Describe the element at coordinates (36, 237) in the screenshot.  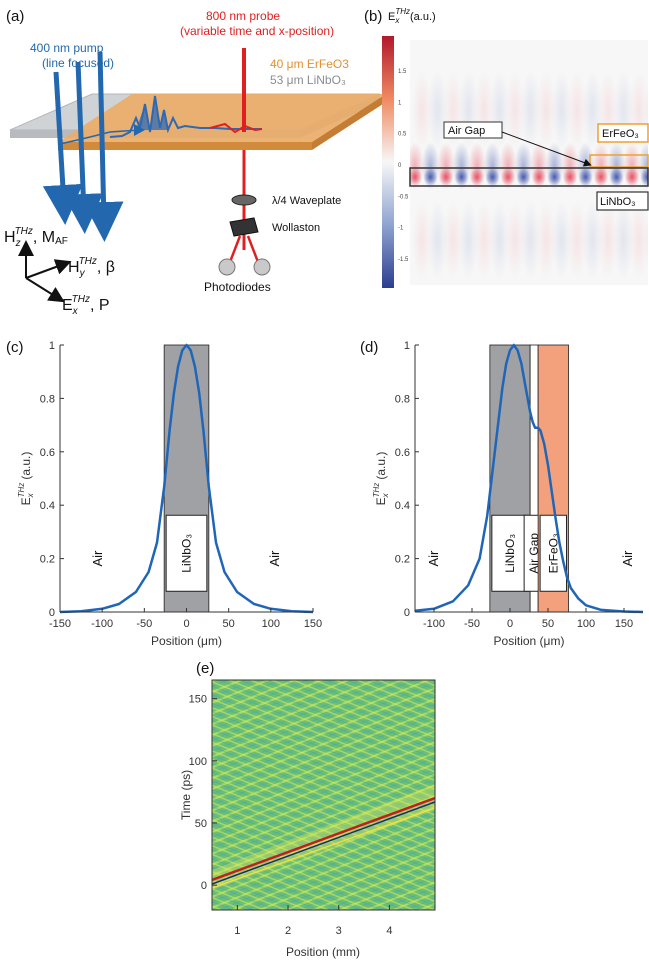
I see `axis-hz-label: HzTHz, MAF` at that location.